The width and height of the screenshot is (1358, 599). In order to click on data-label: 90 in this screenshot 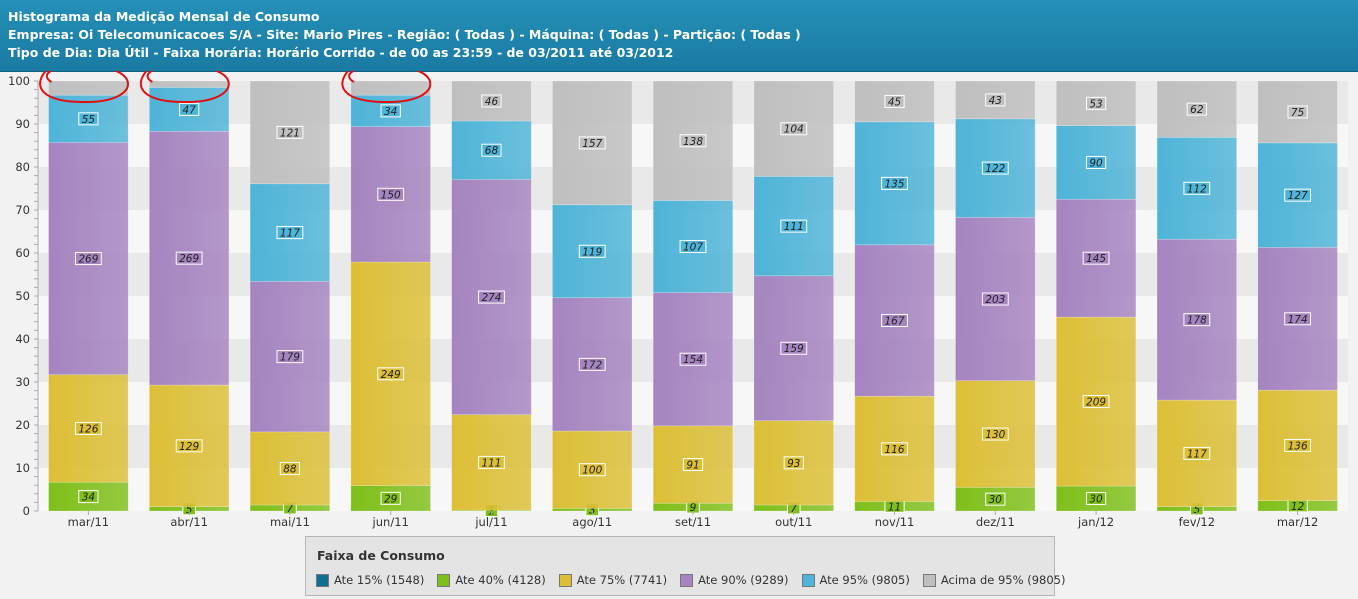, I will do `click(1096, 163)`.